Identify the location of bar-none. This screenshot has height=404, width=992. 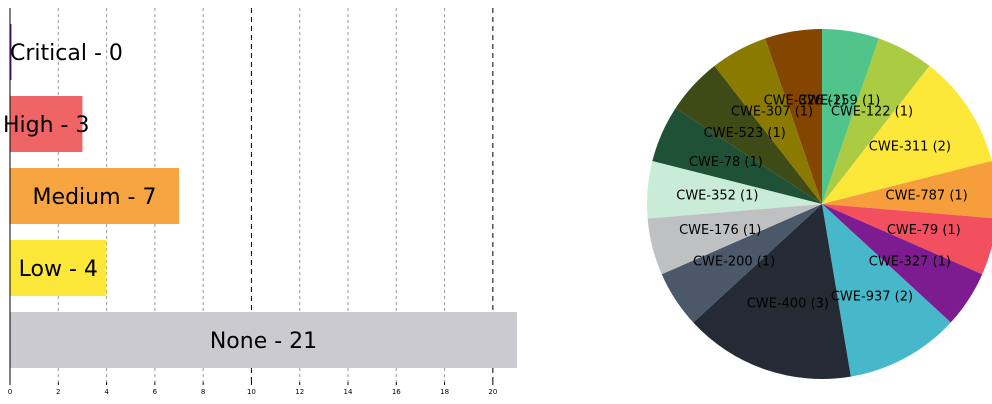
(263, 340).